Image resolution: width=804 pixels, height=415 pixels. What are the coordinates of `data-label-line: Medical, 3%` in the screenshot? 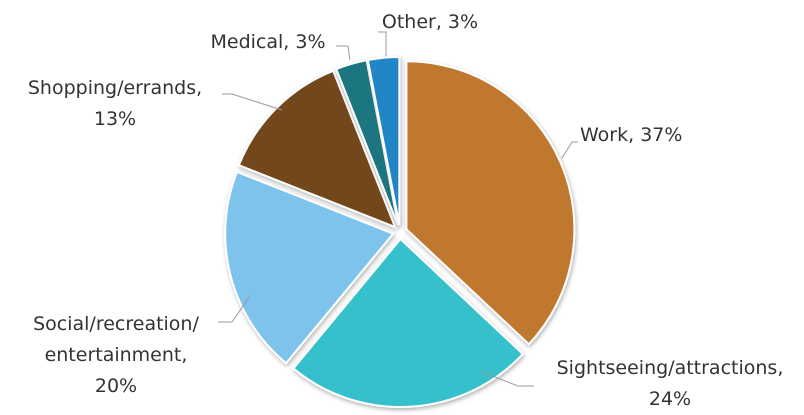 It's located at (267, 42).